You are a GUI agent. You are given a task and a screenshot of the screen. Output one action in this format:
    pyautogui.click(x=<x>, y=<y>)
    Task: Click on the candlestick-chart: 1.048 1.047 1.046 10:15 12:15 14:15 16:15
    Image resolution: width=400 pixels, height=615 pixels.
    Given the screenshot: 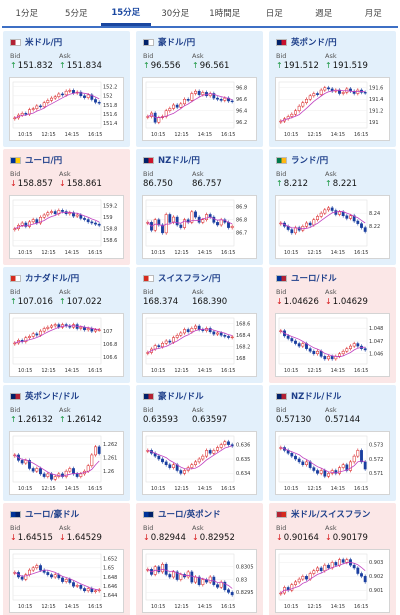 What is the action you would take?
    pyautogui.click(x=332, y=345)
    